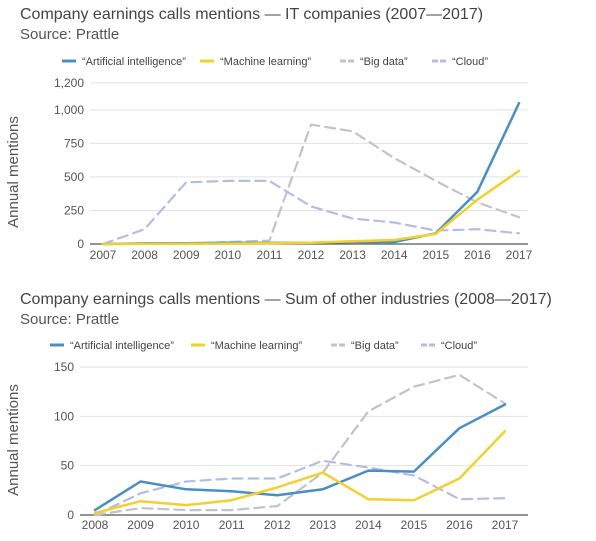 The height and width of the screenshot is (541, 596). I want to click on y-tick-label: 50, so click(68, 466).